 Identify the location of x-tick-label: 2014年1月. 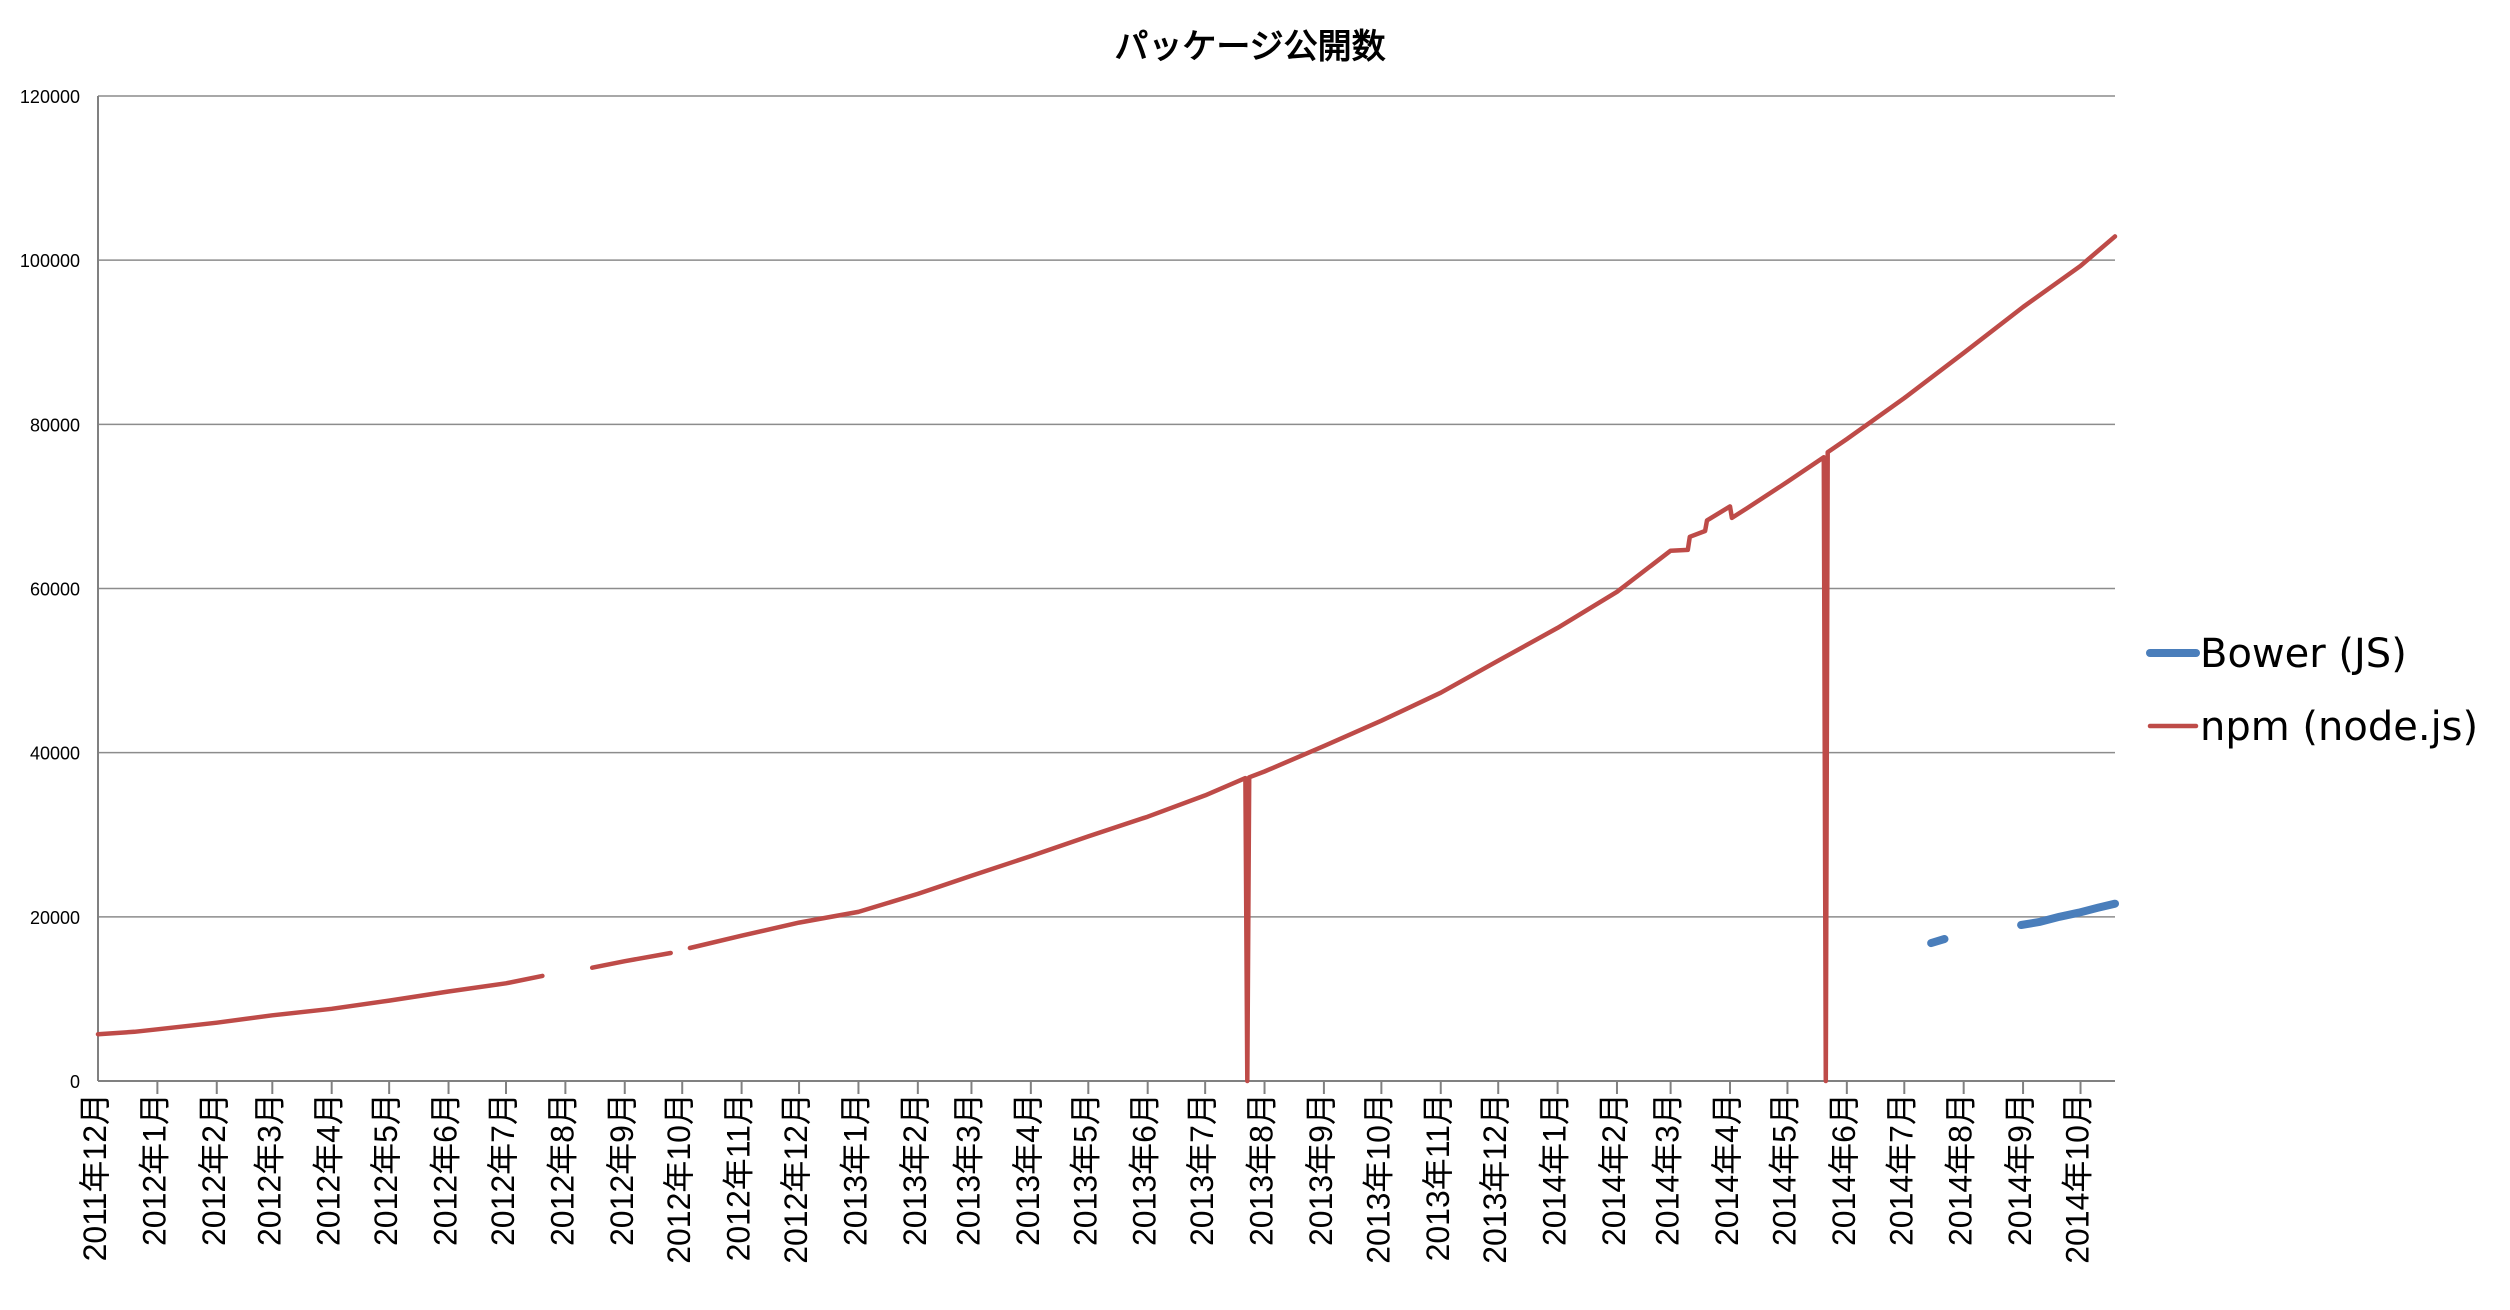
(1555, 1169).